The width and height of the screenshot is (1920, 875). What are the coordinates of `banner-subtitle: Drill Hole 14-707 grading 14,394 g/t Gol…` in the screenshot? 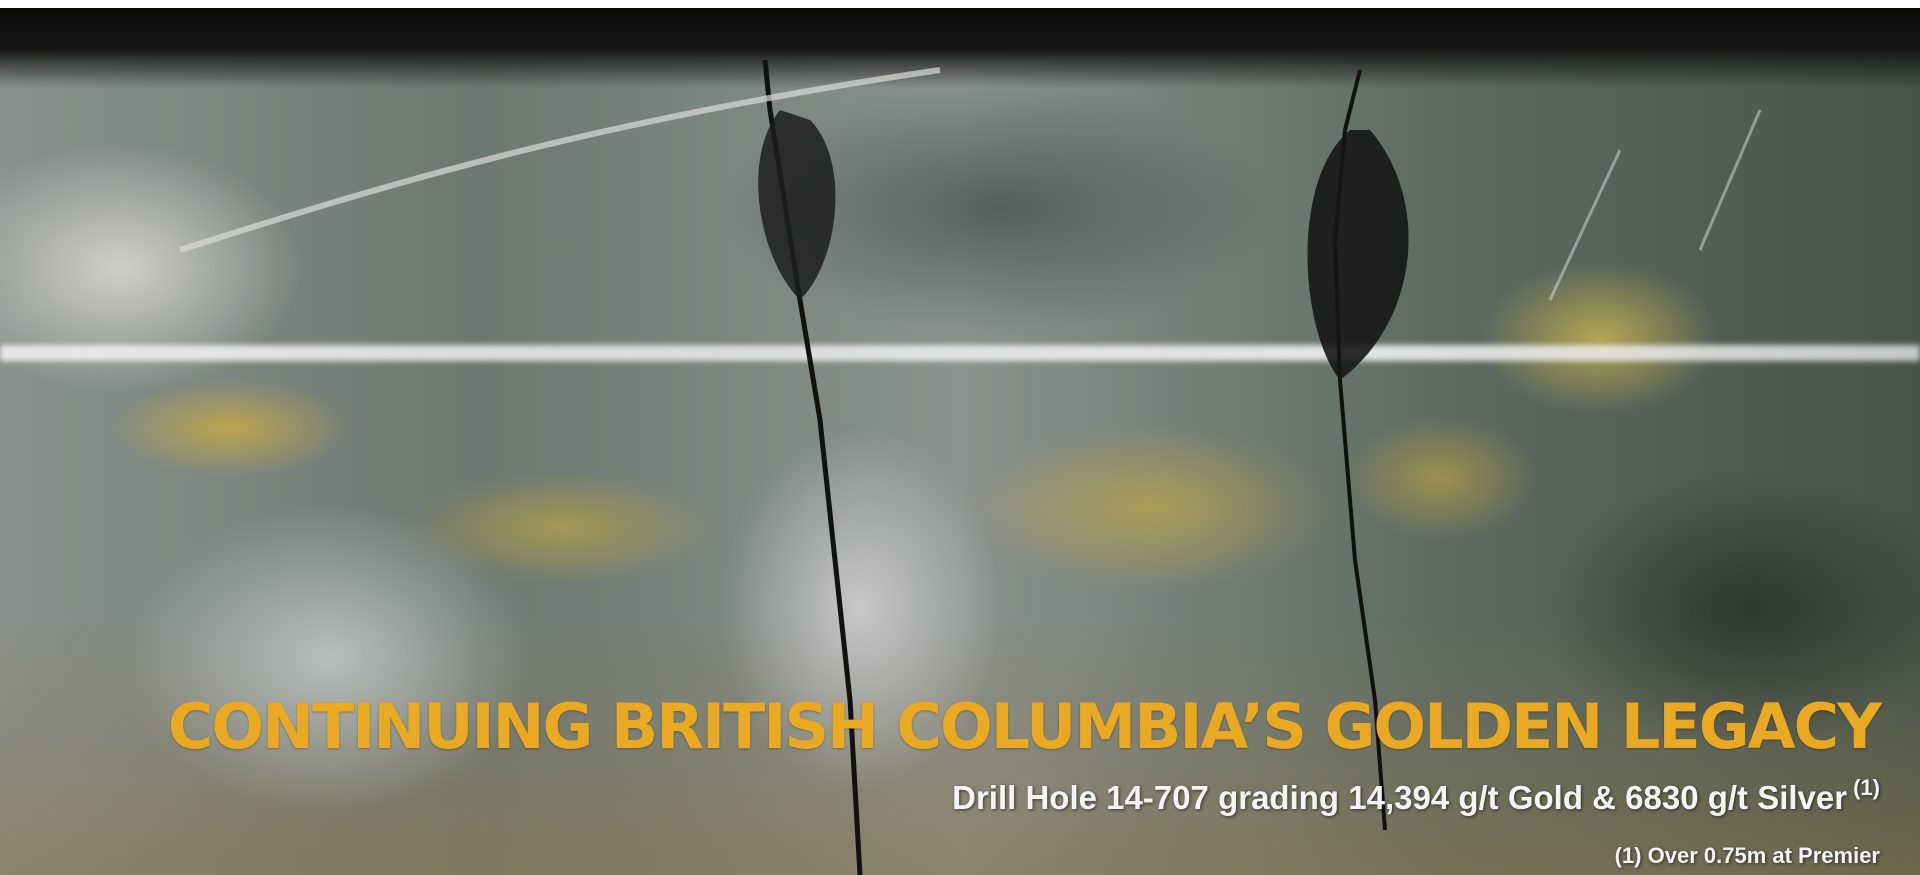 It's located at (1416, 796).